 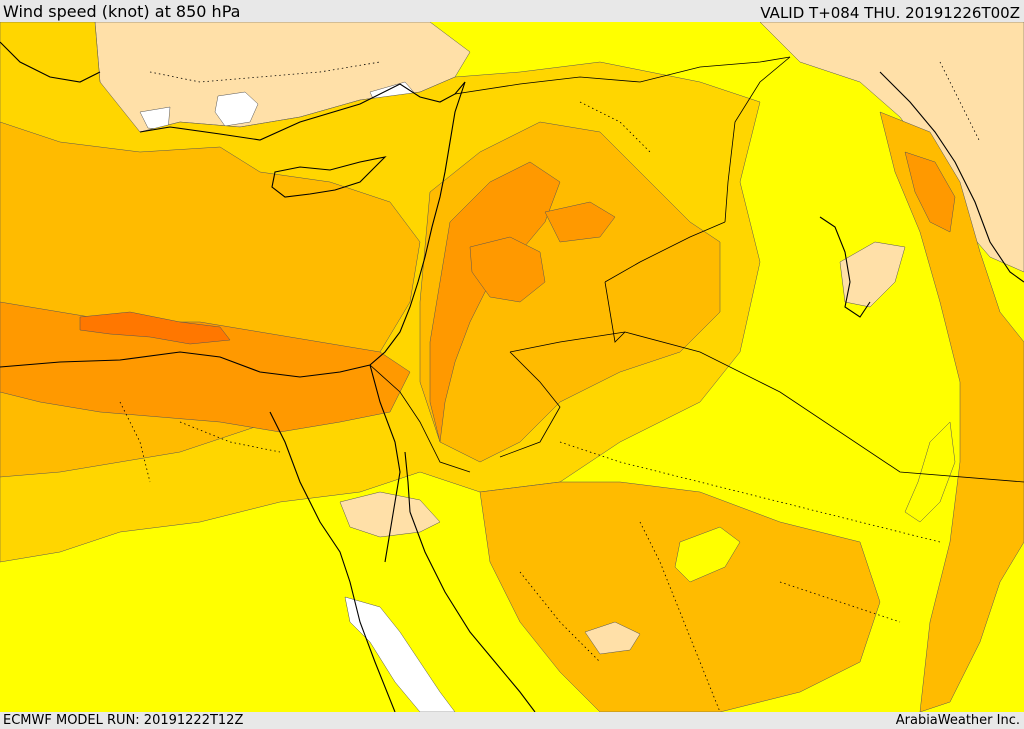 What do you see at coordinates (155, 328) in the screenshot?
I see `wind-zone-deep-orange-core` at bounding box center [155, 328].